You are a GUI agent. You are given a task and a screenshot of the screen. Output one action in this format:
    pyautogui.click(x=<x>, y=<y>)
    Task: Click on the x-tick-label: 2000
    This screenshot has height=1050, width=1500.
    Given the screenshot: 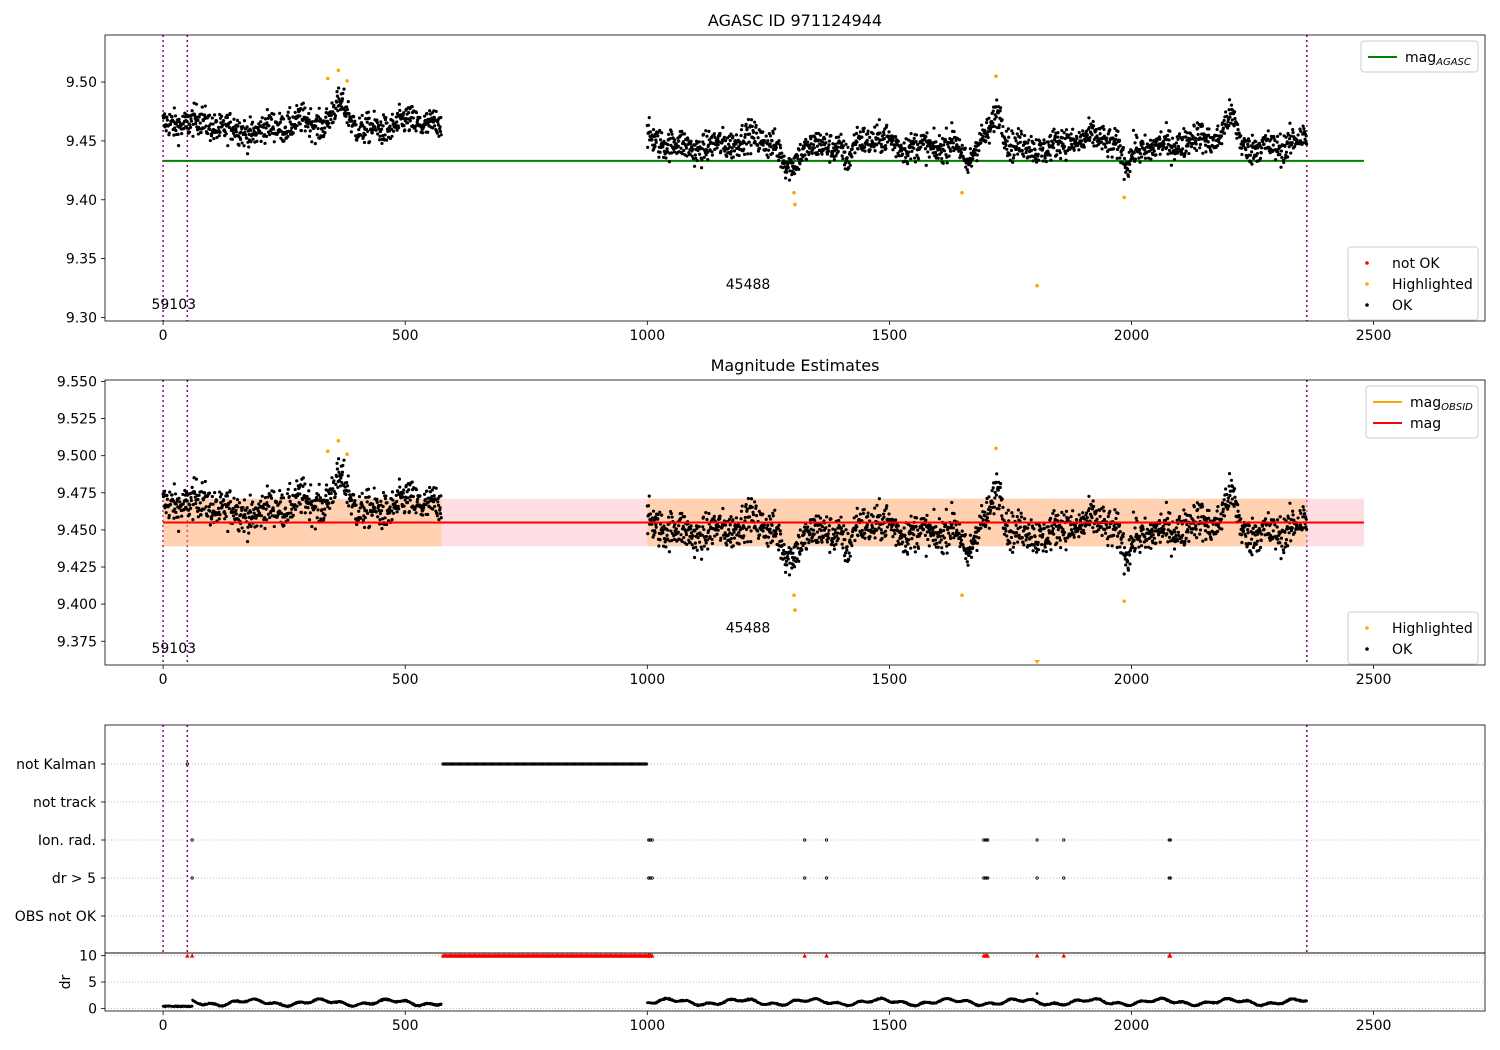 What is the action you would take?
    pyautogui.click(x=1132, y=336)
    